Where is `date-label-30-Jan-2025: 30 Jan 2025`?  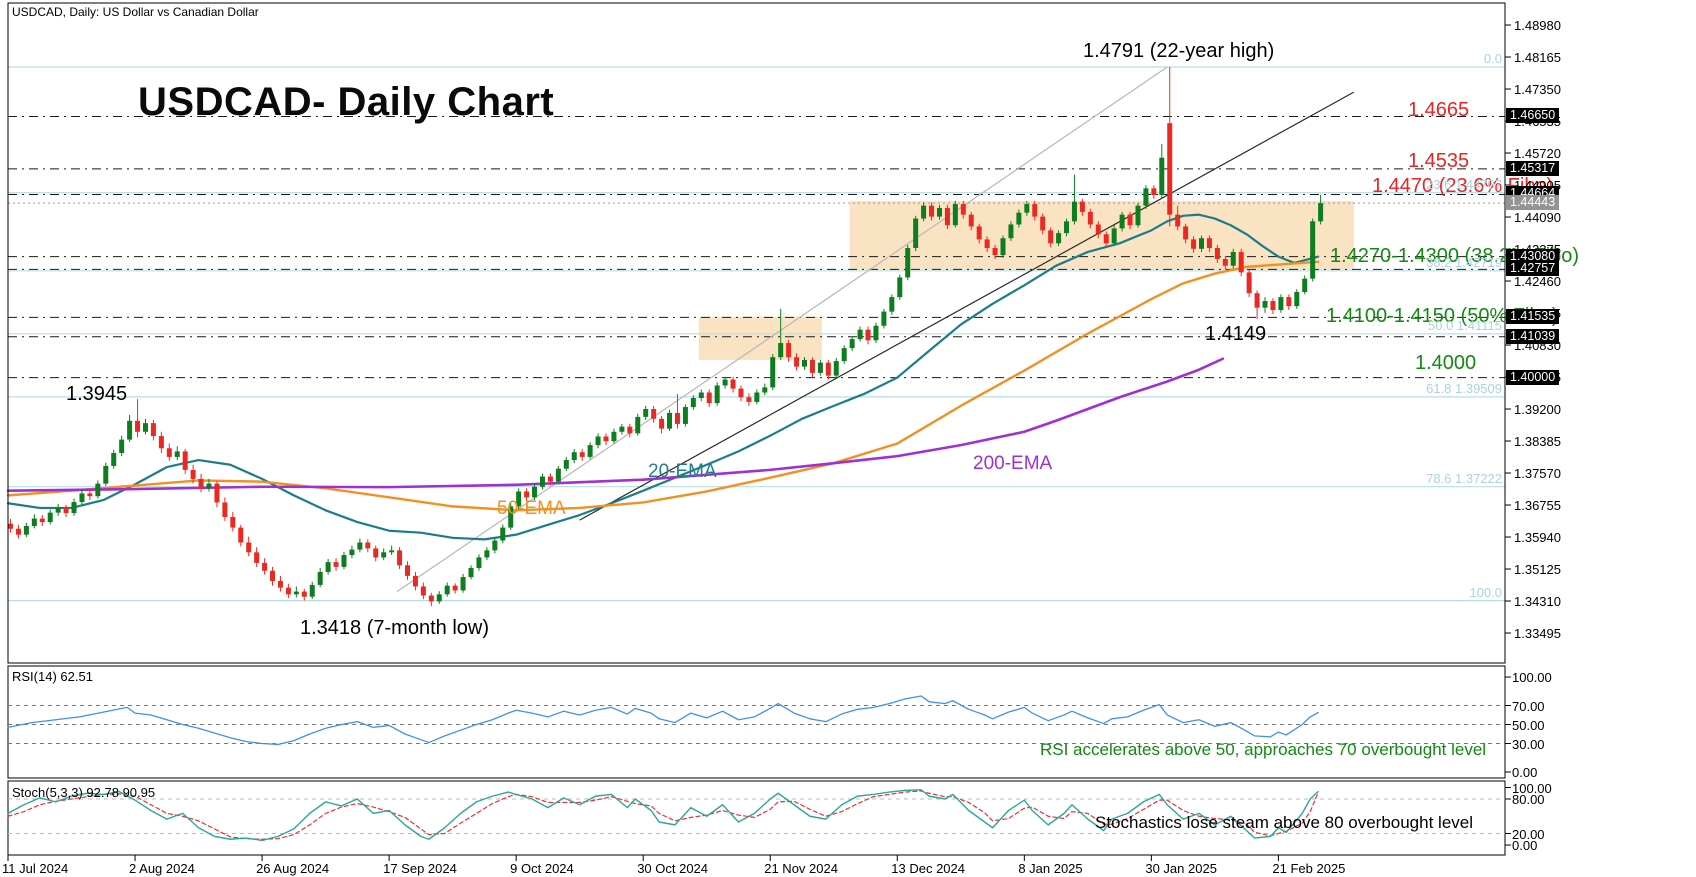 date-label-30-Jan-2025: 30 Jan 2025 is located at coordinates (1181, 868).